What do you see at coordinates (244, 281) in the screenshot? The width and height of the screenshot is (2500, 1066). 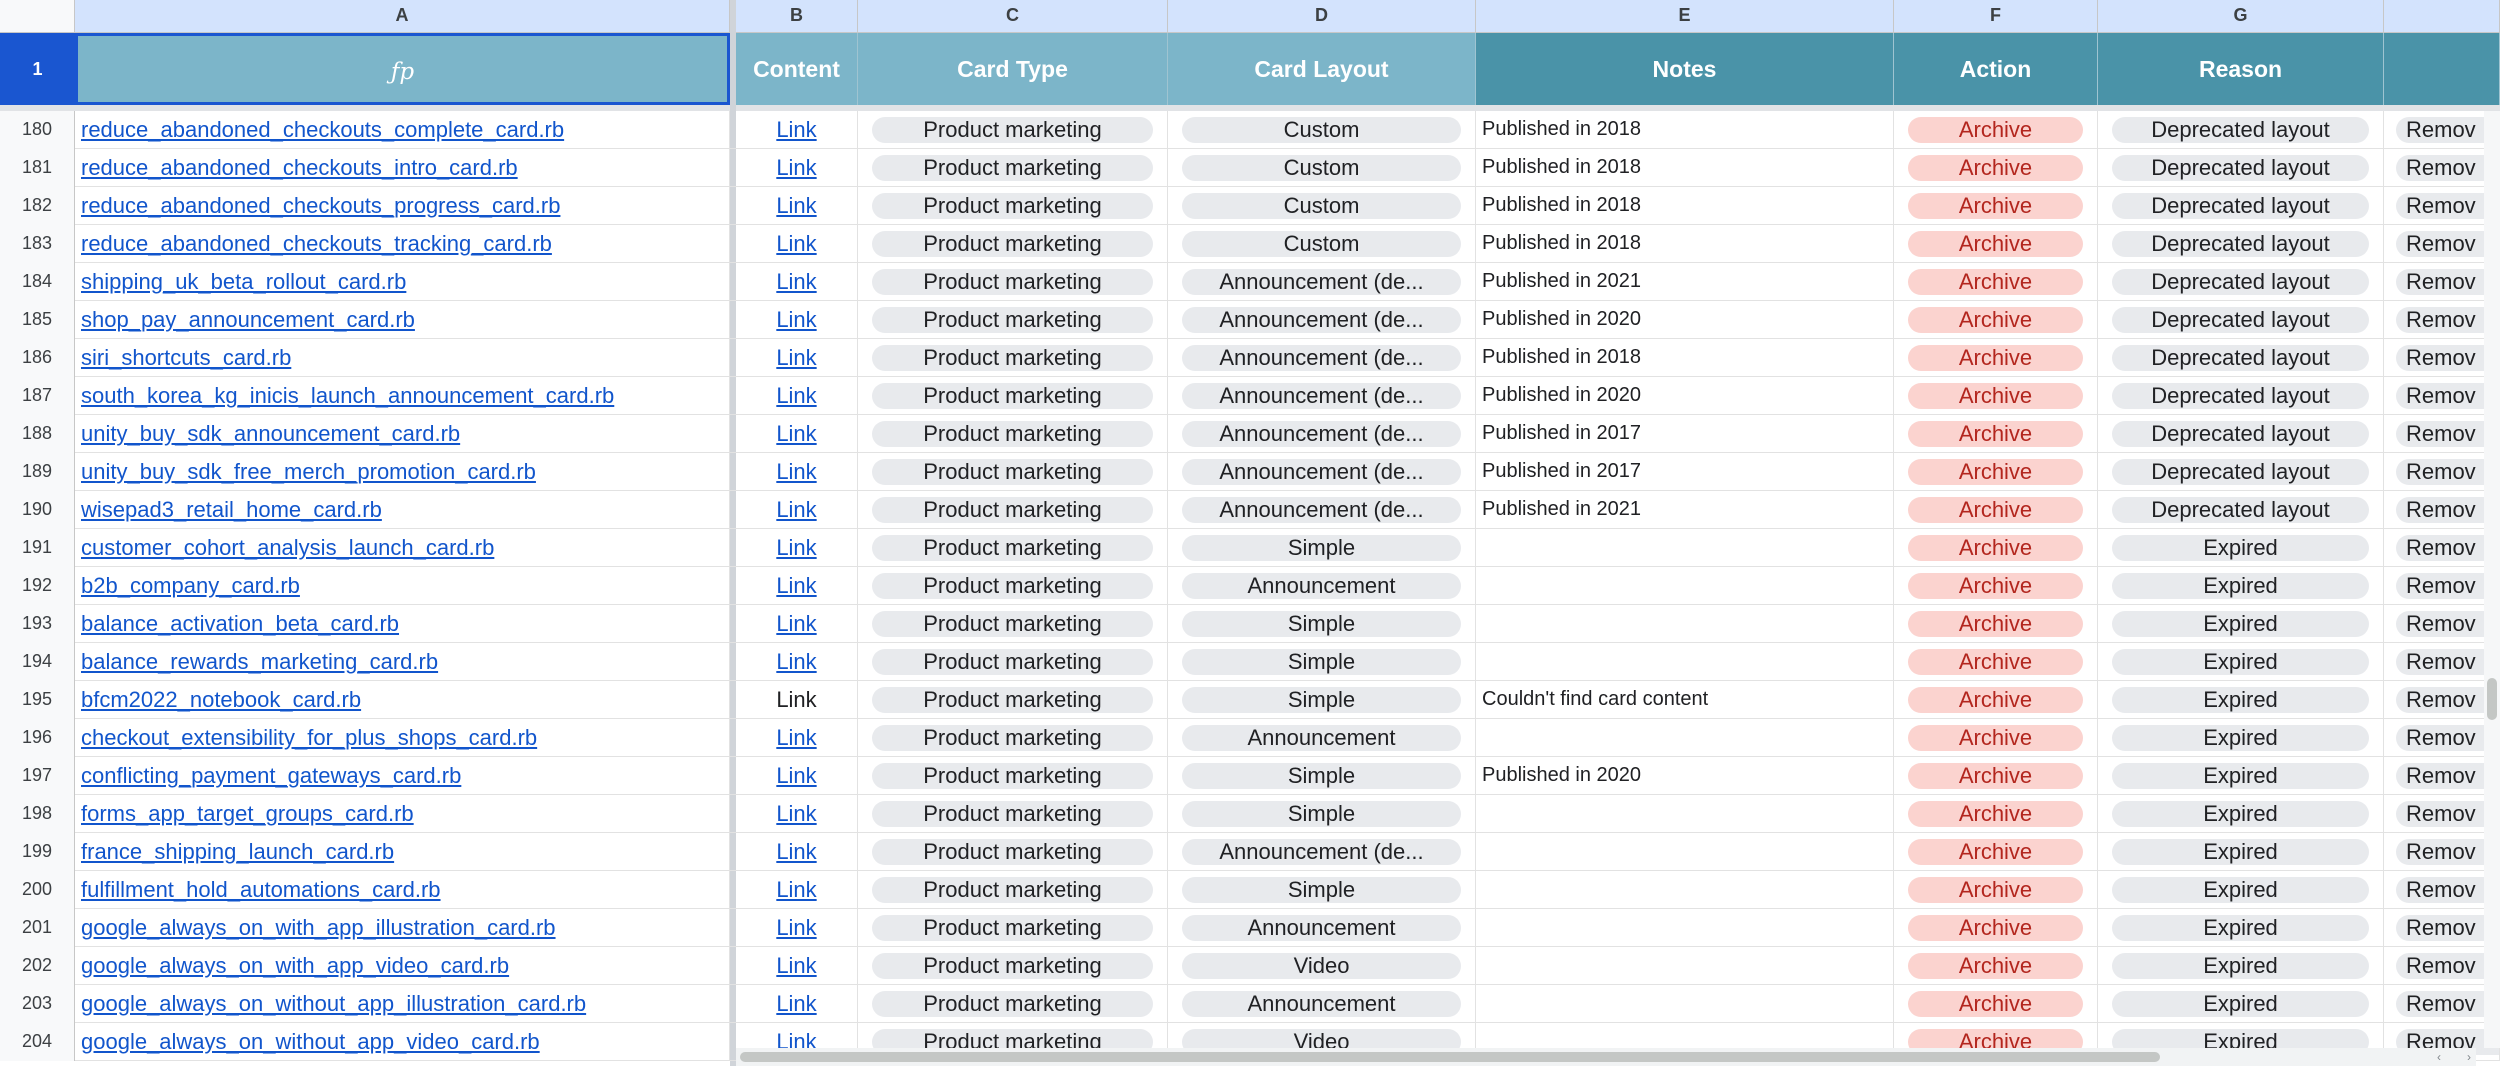 I see `file-link: shipping_uk_beta_rollout_card.rb` at bounding box center [244, 281].